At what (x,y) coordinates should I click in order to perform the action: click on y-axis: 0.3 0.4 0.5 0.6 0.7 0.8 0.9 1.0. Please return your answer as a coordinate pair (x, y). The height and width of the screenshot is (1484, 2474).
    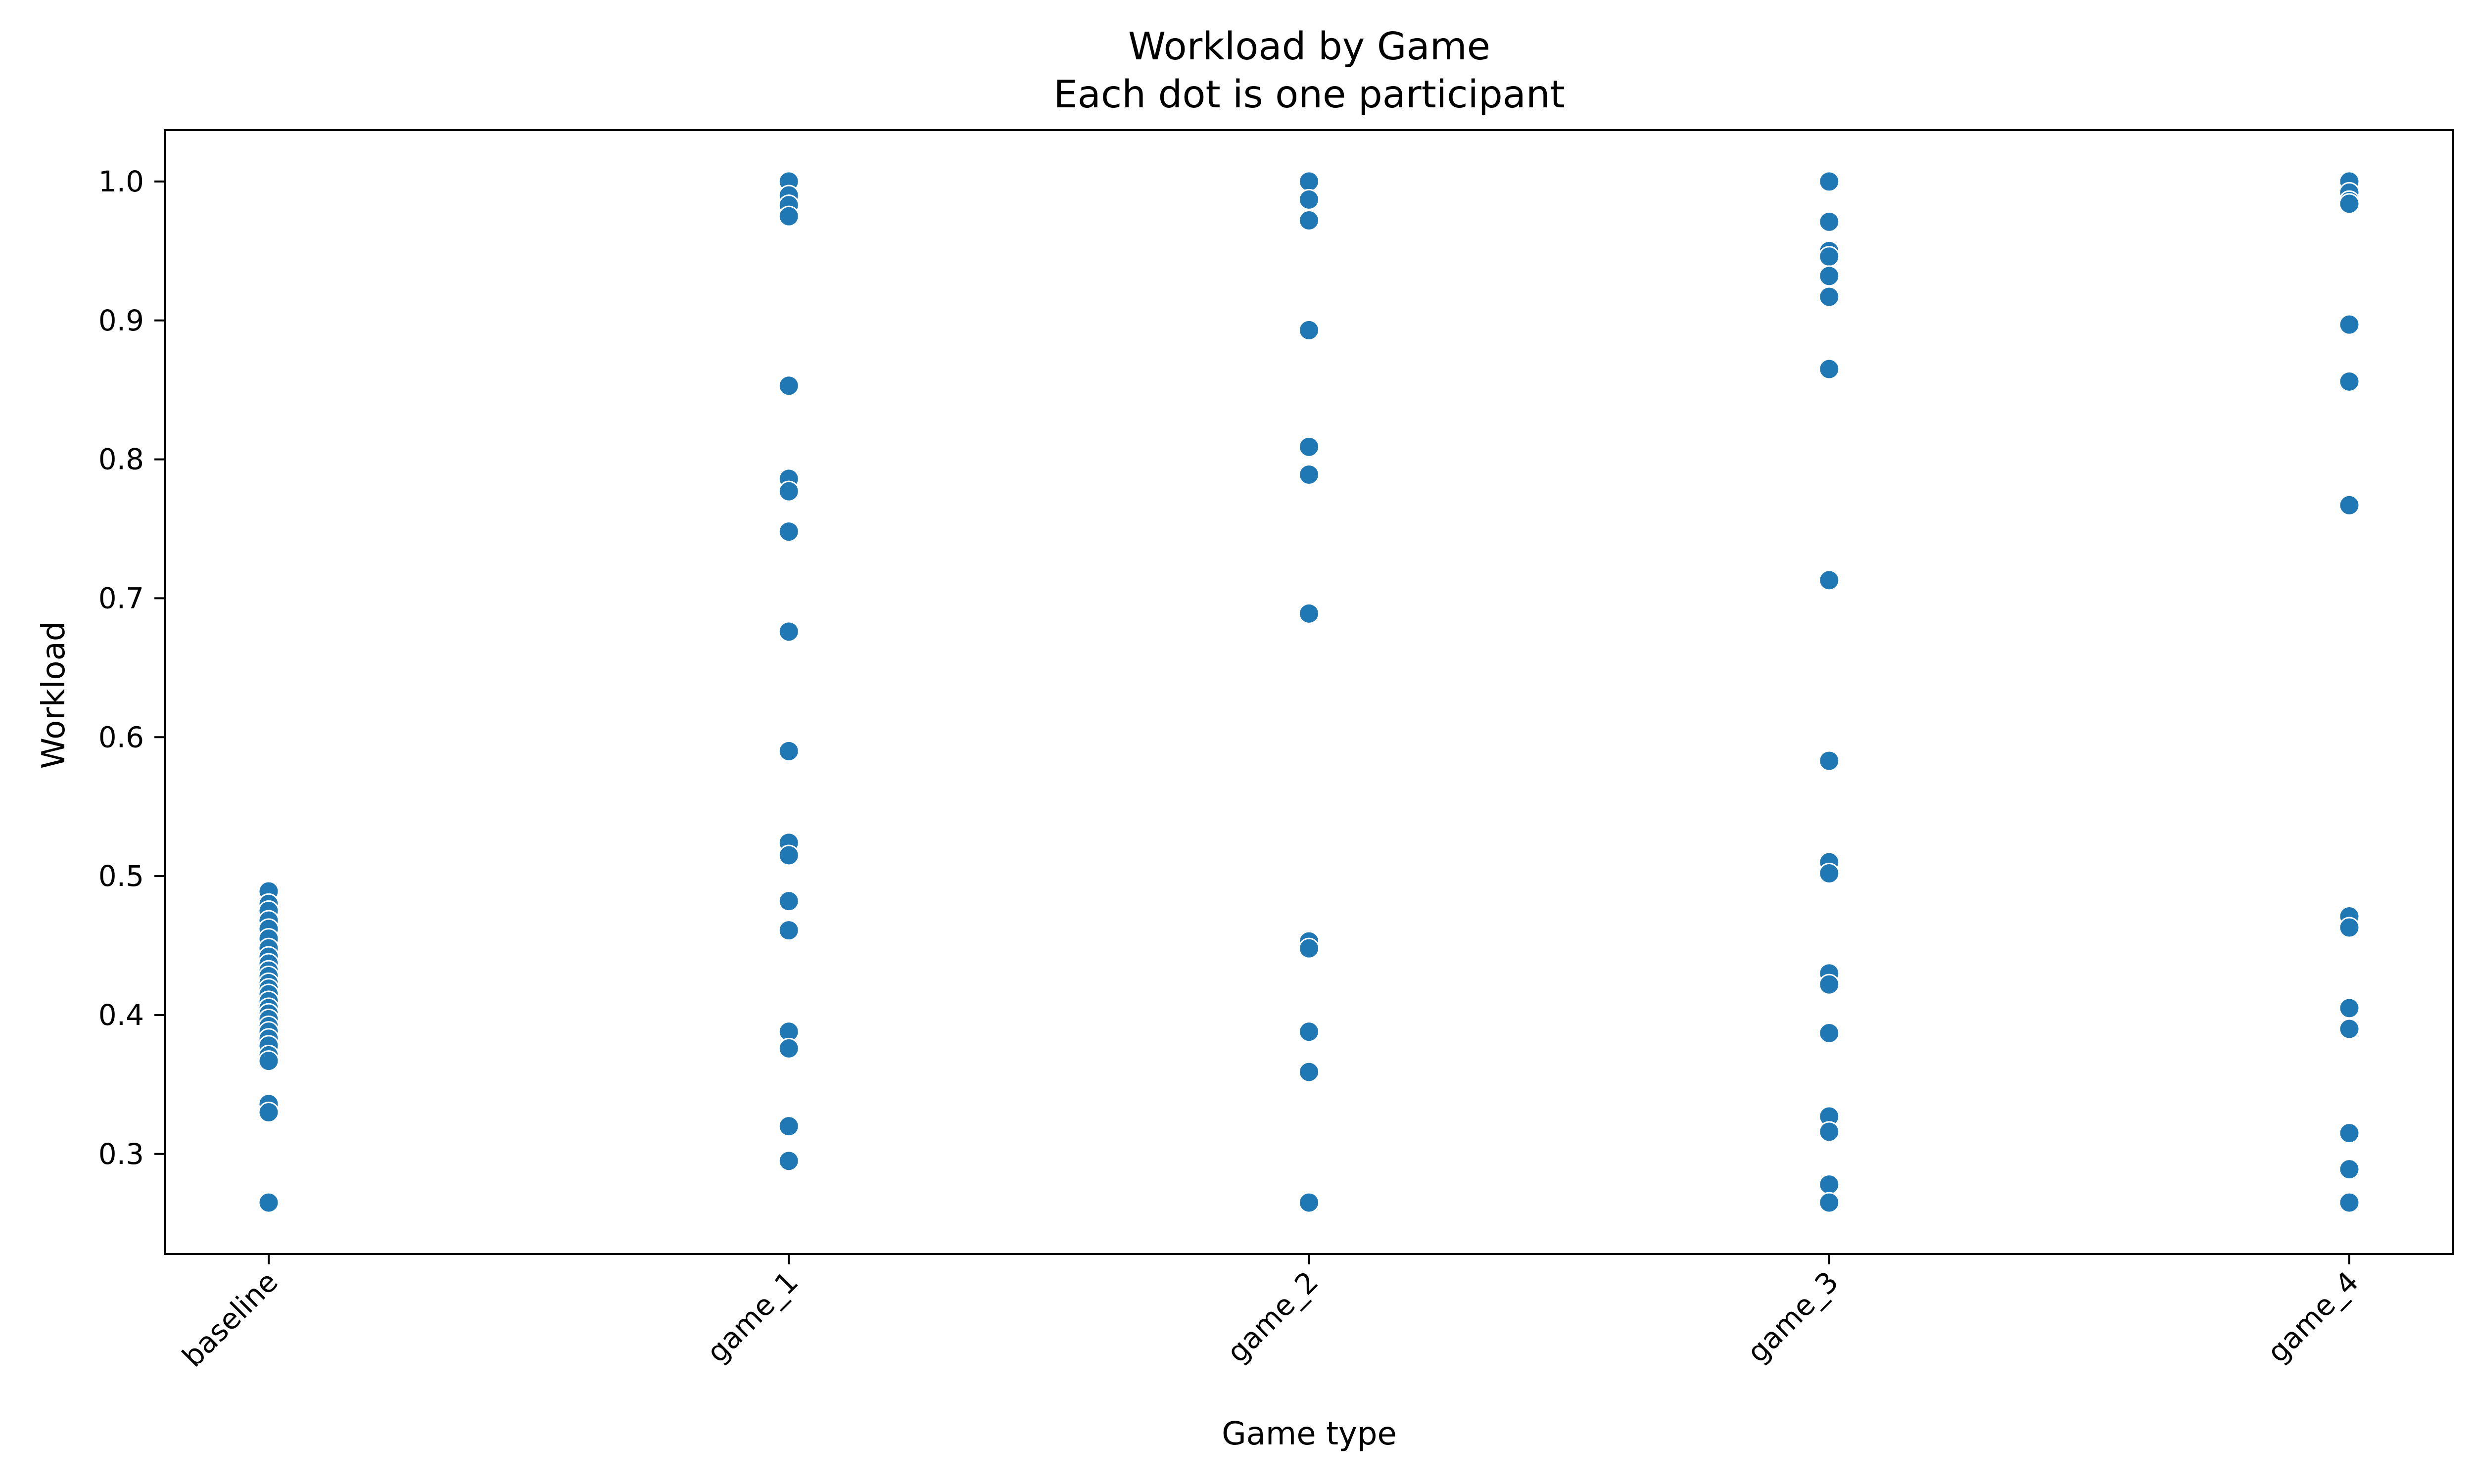
    Looking at the image, I should click on (132, 668).